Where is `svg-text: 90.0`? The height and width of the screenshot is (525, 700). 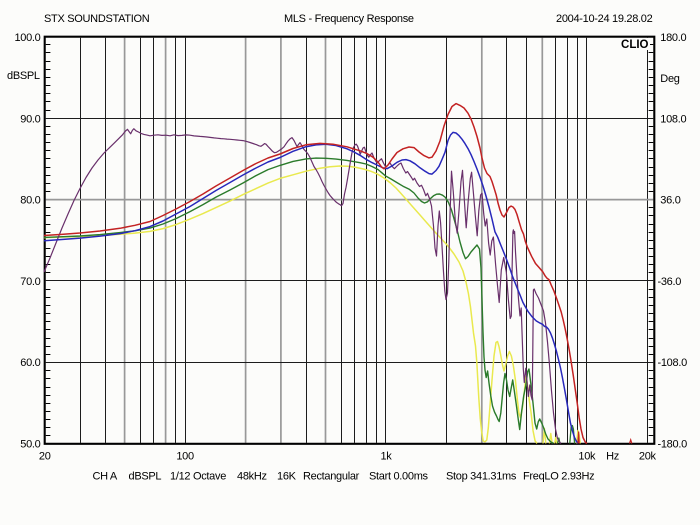
svg-text: 90.0 is located at coordinates (30, 119).